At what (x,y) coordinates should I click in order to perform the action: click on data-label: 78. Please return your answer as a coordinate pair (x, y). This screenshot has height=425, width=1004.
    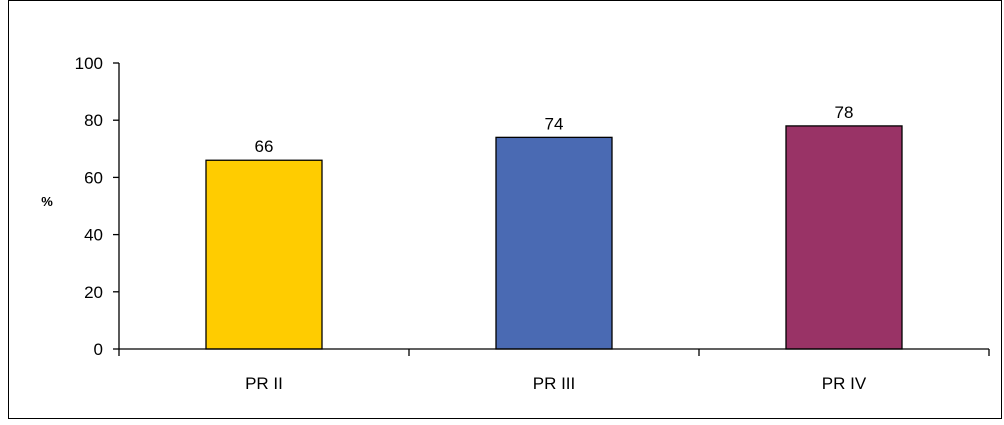
    Looking at the image, I should click on (844, 112).